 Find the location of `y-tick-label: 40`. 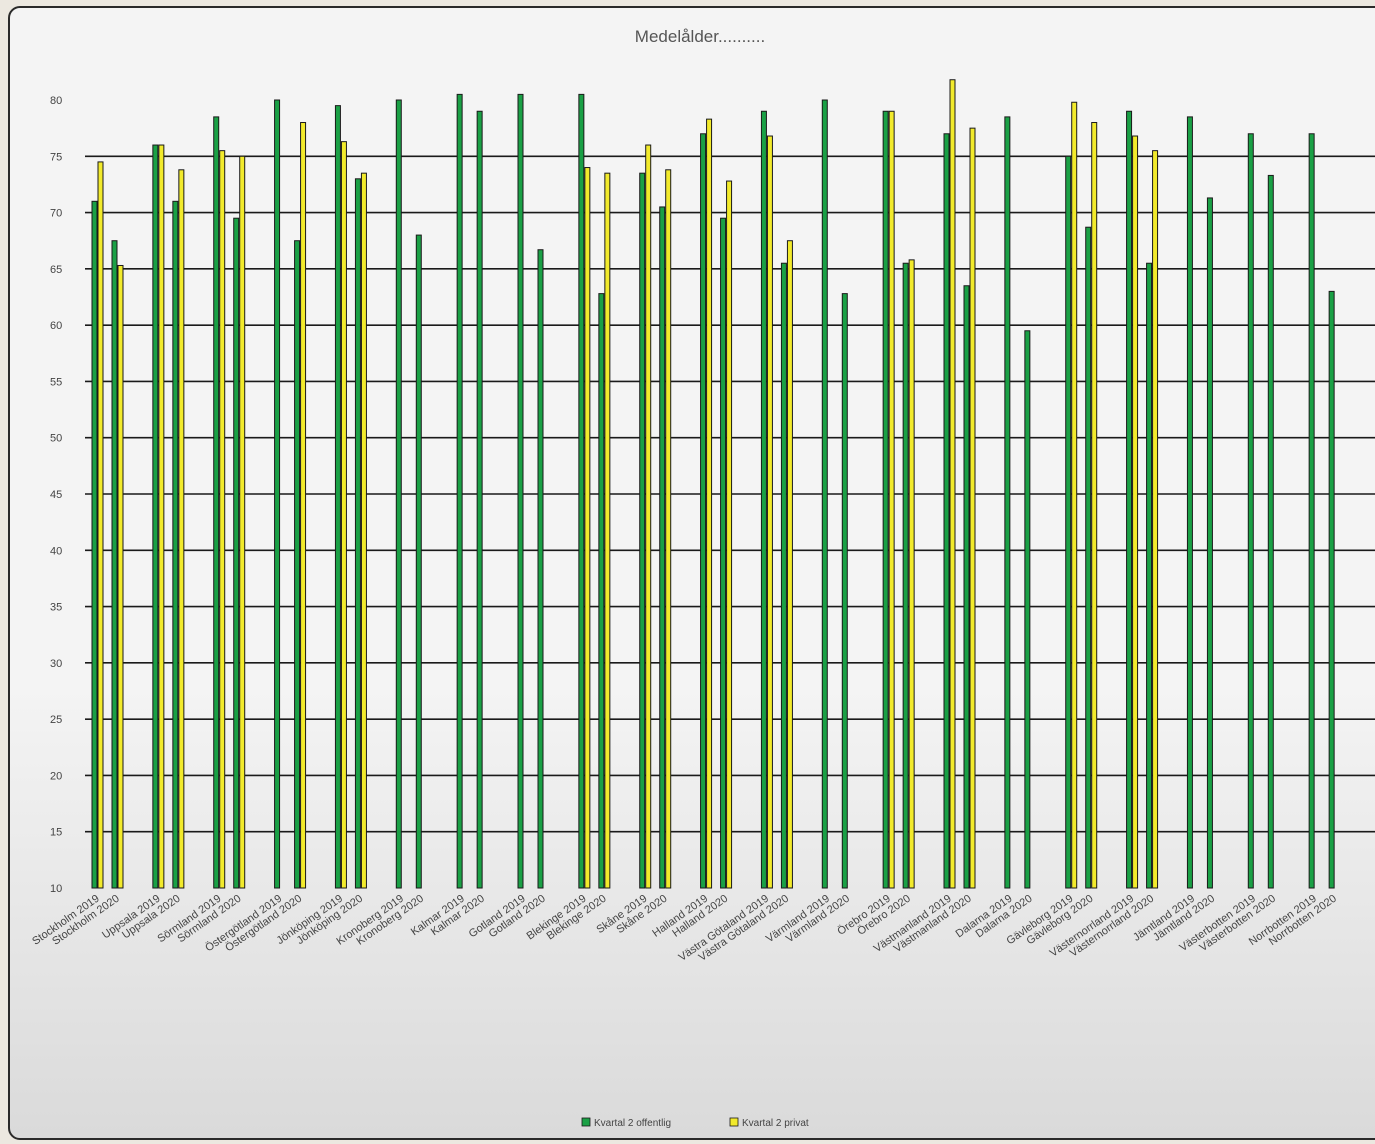

y-tick-label: 40 is located at coordinates (56, 551).